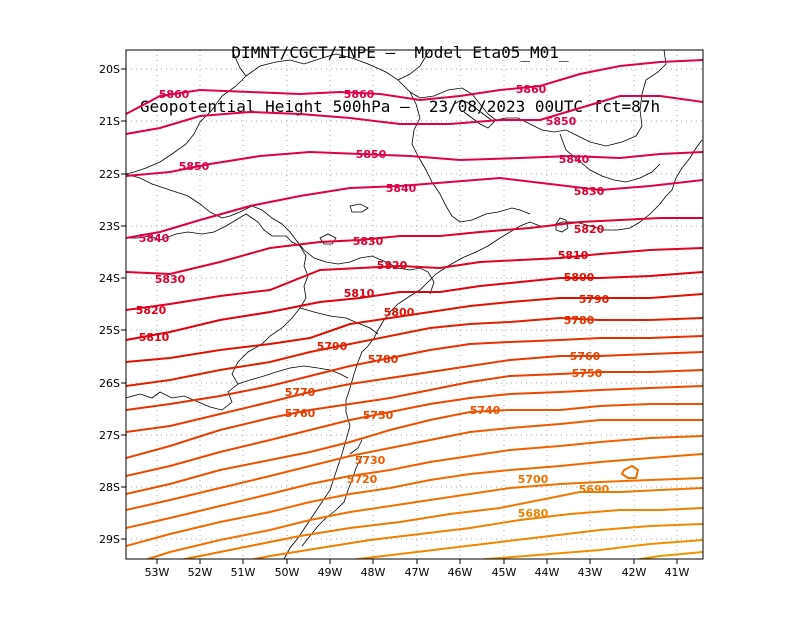  What do you see at coordinates (400, 52) in the screenshot?
I see `title-line-1: DIMNT/CGCT/INPE – Model Eta05_M01_` at bounding box center [400, 52].